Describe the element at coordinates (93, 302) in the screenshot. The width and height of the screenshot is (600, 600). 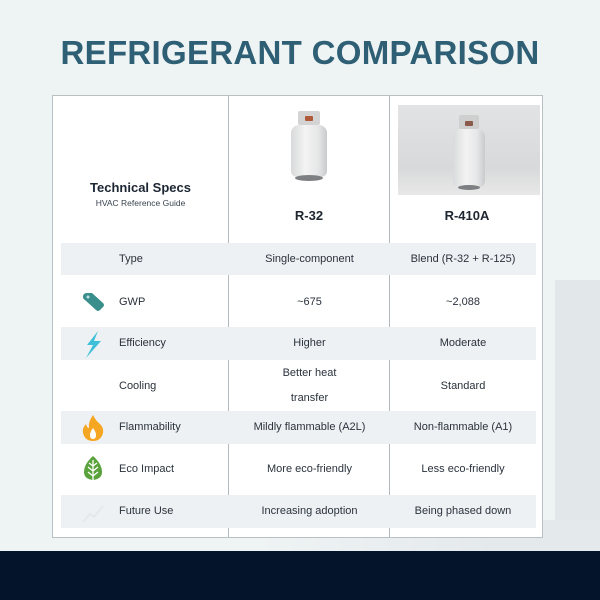
I see `tag-icon` at that location.